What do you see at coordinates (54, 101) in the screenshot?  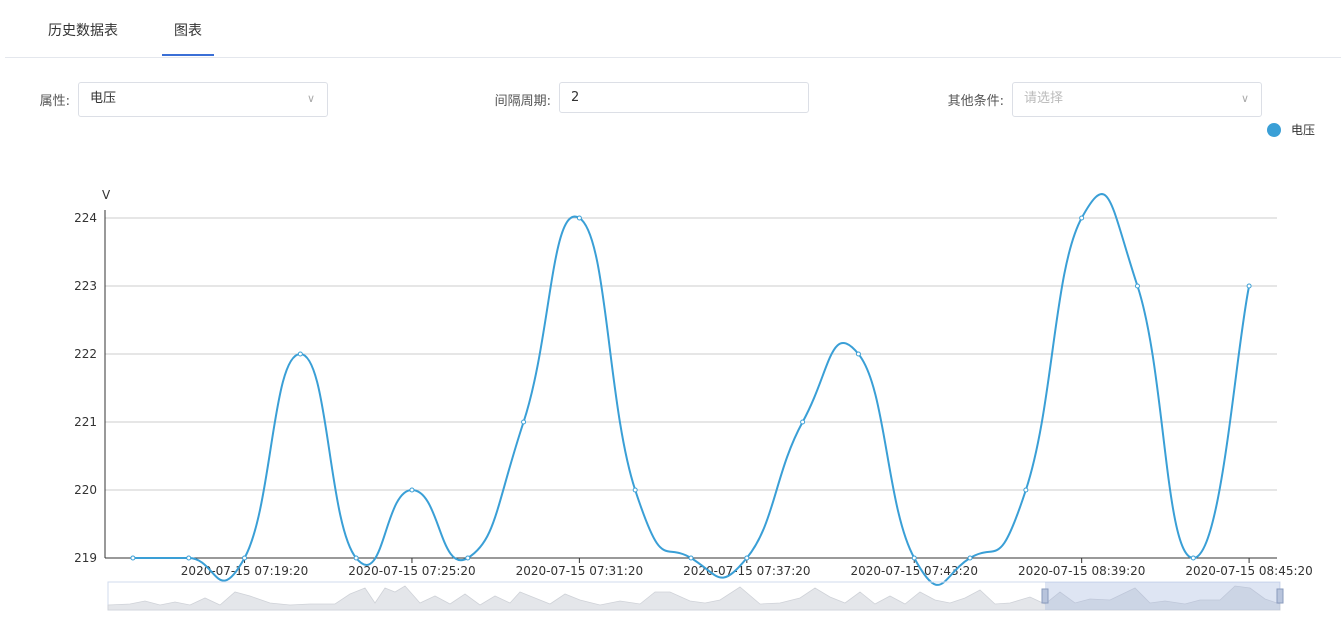 I see `attribute-label: 属性:` at bounding box center [54, 101].